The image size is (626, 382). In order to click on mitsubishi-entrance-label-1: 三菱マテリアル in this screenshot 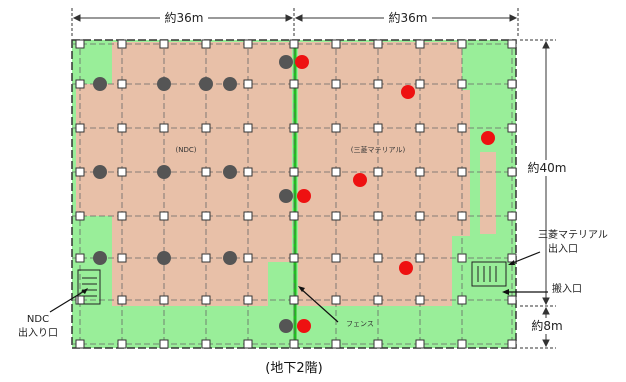, I will do `click(573, 235)`.